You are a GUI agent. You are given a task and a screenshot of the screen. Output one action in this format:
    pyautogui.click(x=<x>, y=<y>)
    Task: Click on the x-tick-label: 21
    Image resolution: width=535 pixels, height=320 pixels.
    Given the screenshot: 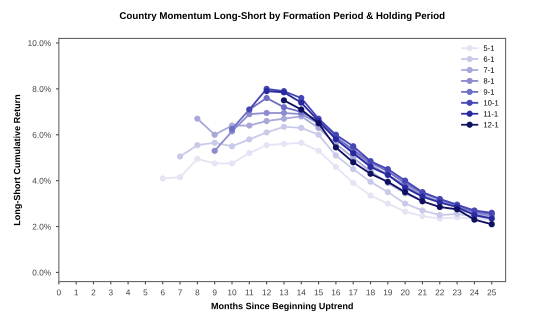 What is the action you would take?
    pyautogui.click(x=422, y=292)
    